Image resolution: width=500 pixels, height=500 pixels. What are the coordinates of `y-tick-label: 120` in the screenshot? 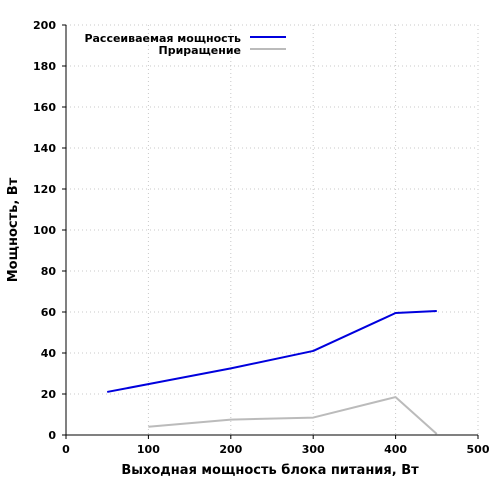 It's located at (44, 189).